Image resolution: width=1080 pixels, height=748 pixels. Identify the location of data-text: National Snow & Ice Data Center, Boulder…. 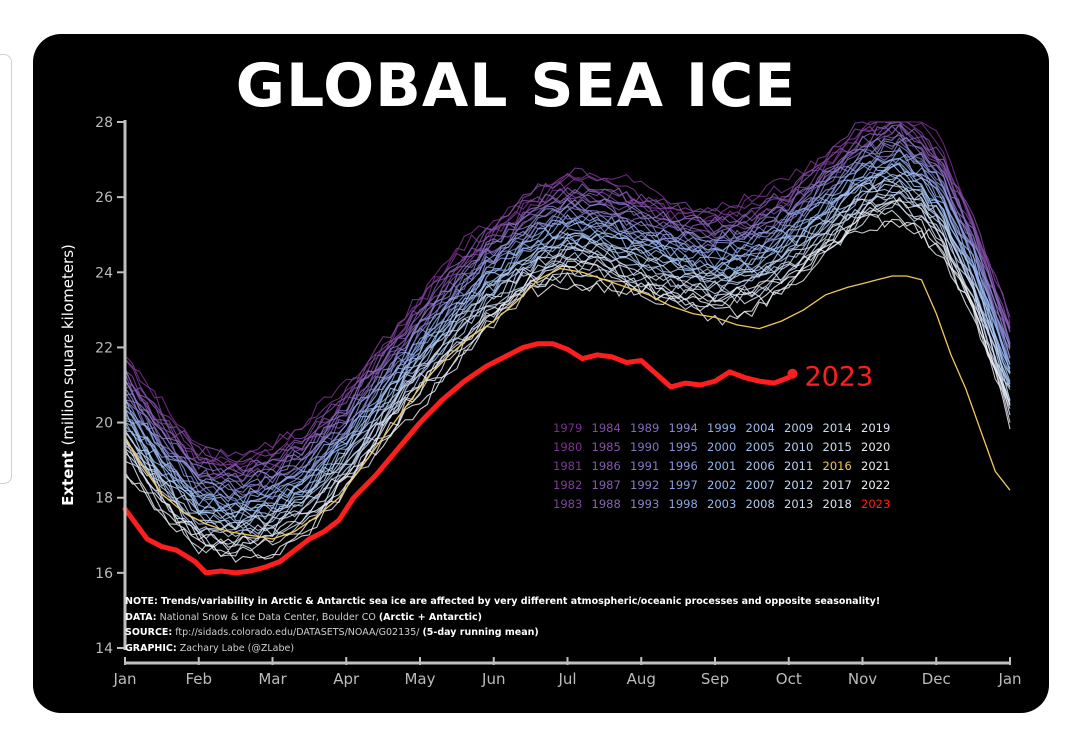
(267, 617).